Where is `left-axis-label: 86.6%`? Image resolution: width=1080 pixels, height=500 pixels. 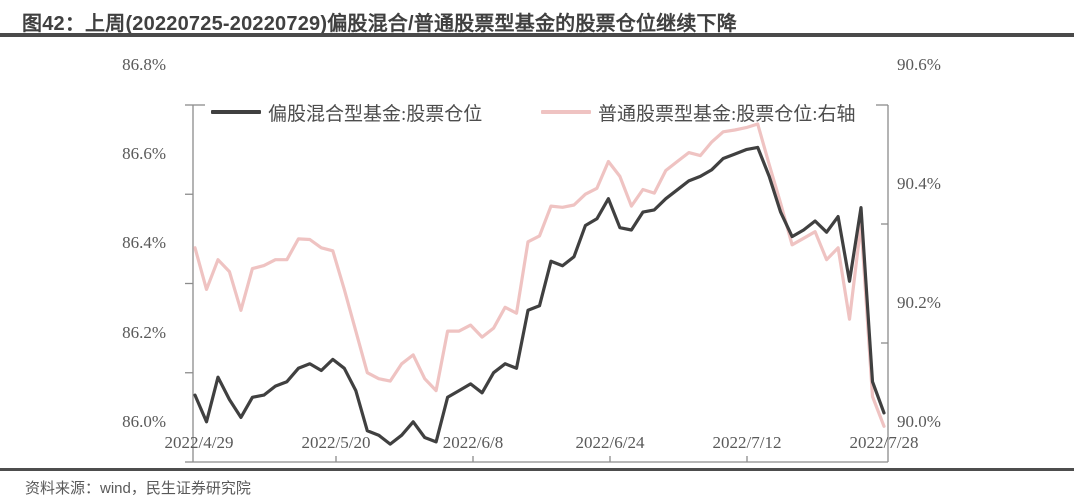
left-axis-label: 86.6% is located at coordinates (144, 153).